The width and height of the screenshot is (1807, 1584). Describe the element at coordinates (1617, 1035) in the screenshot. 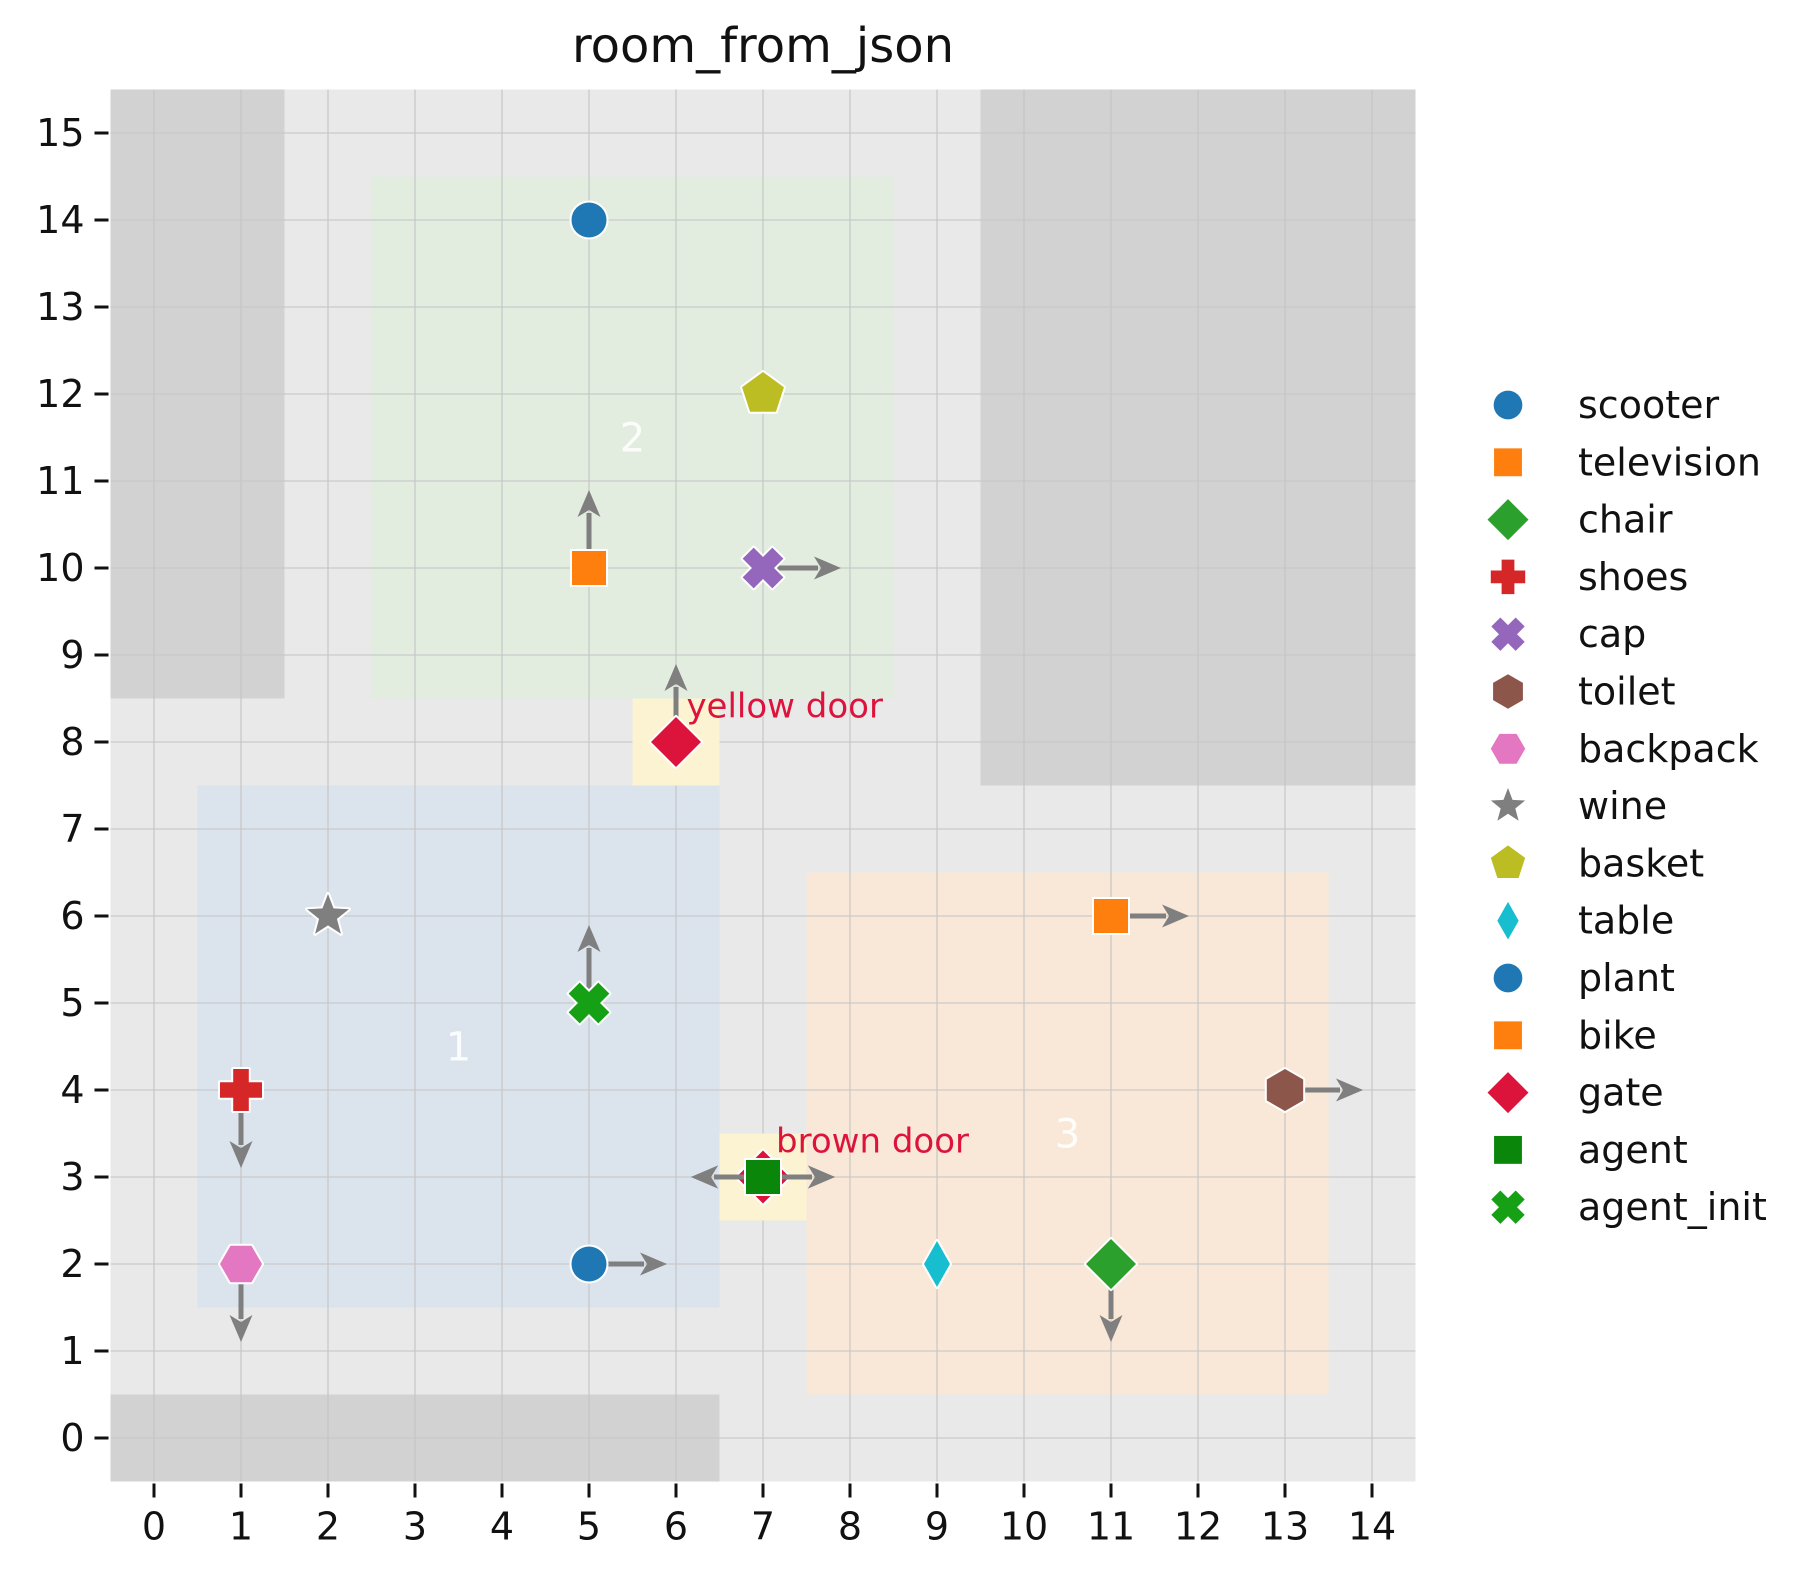

I see `legend-label-bike: bike` at that location.